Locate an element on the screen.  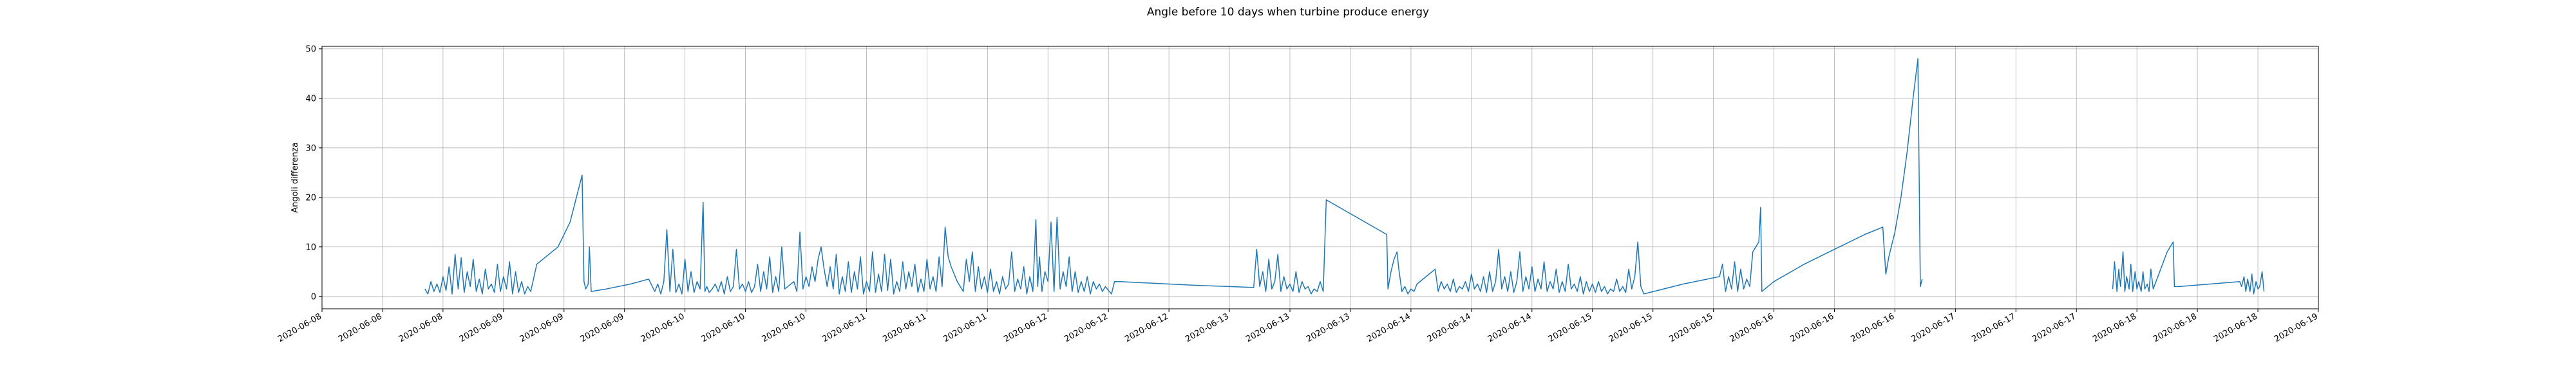
x-tick-label-12: 2020-06-12 is located at coordinates (1026, 327).